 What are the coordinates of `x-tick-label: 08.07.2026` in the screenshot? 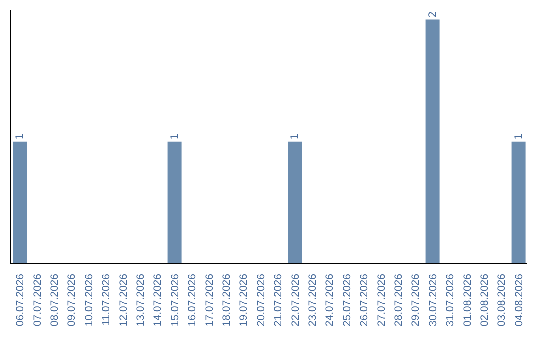 It's located at (55, 300).